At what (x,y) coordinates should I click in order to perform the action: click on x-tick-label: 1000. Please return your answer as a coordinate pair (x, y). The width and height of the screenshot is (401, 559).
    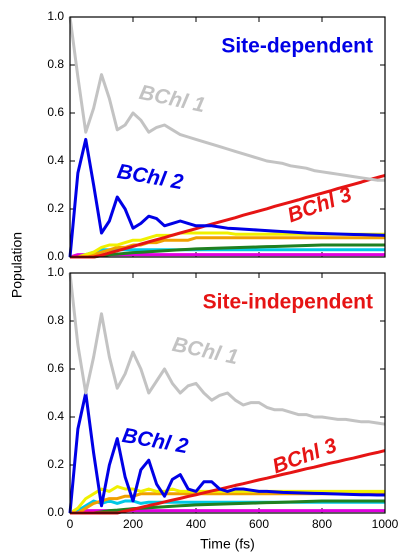
    Looking at the image, I should click on (385, 524).